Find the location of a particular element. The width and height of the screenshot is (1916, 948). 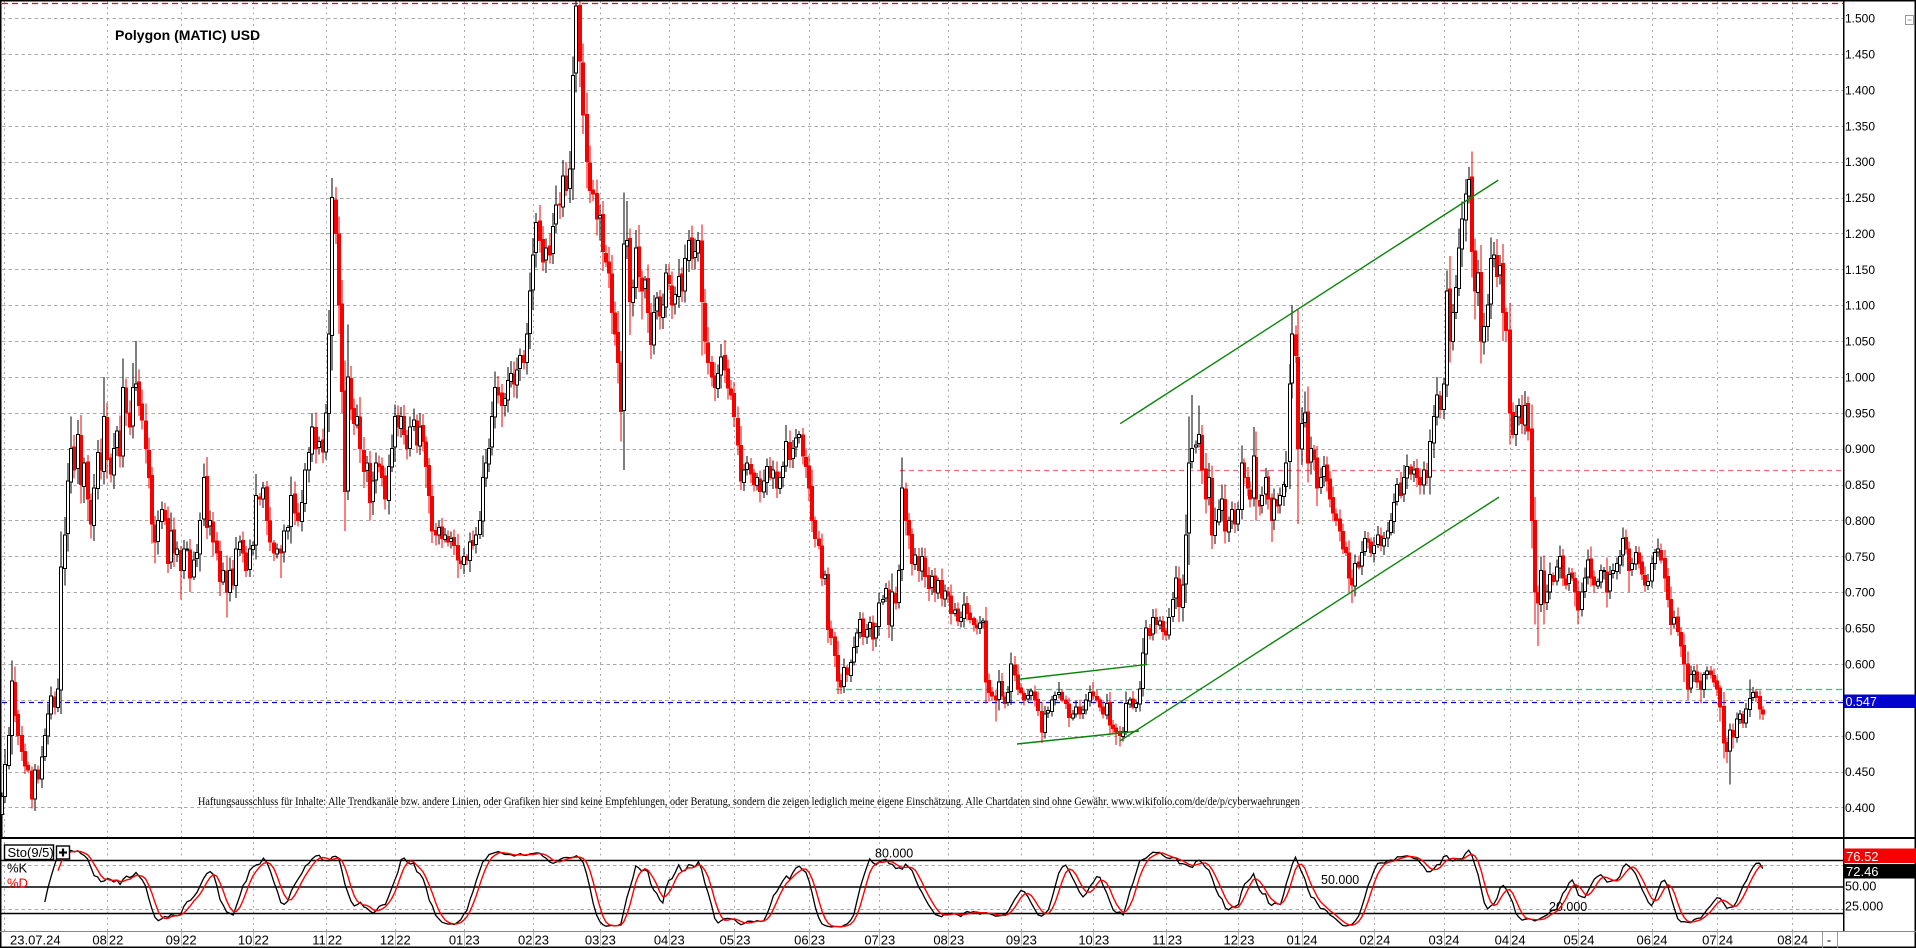

svg-text: 0.750 is located at coordinates (1860, 557).